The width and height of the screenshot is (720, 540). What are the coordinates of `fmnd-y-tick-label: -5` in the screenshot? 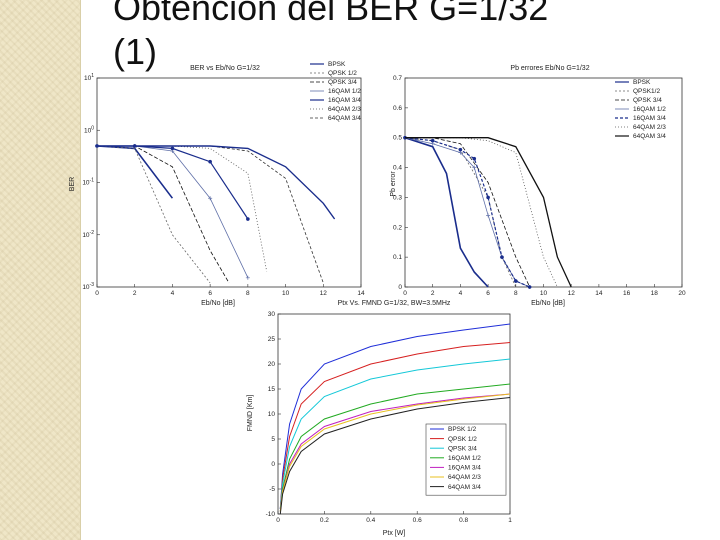 It's located at (272, 489).